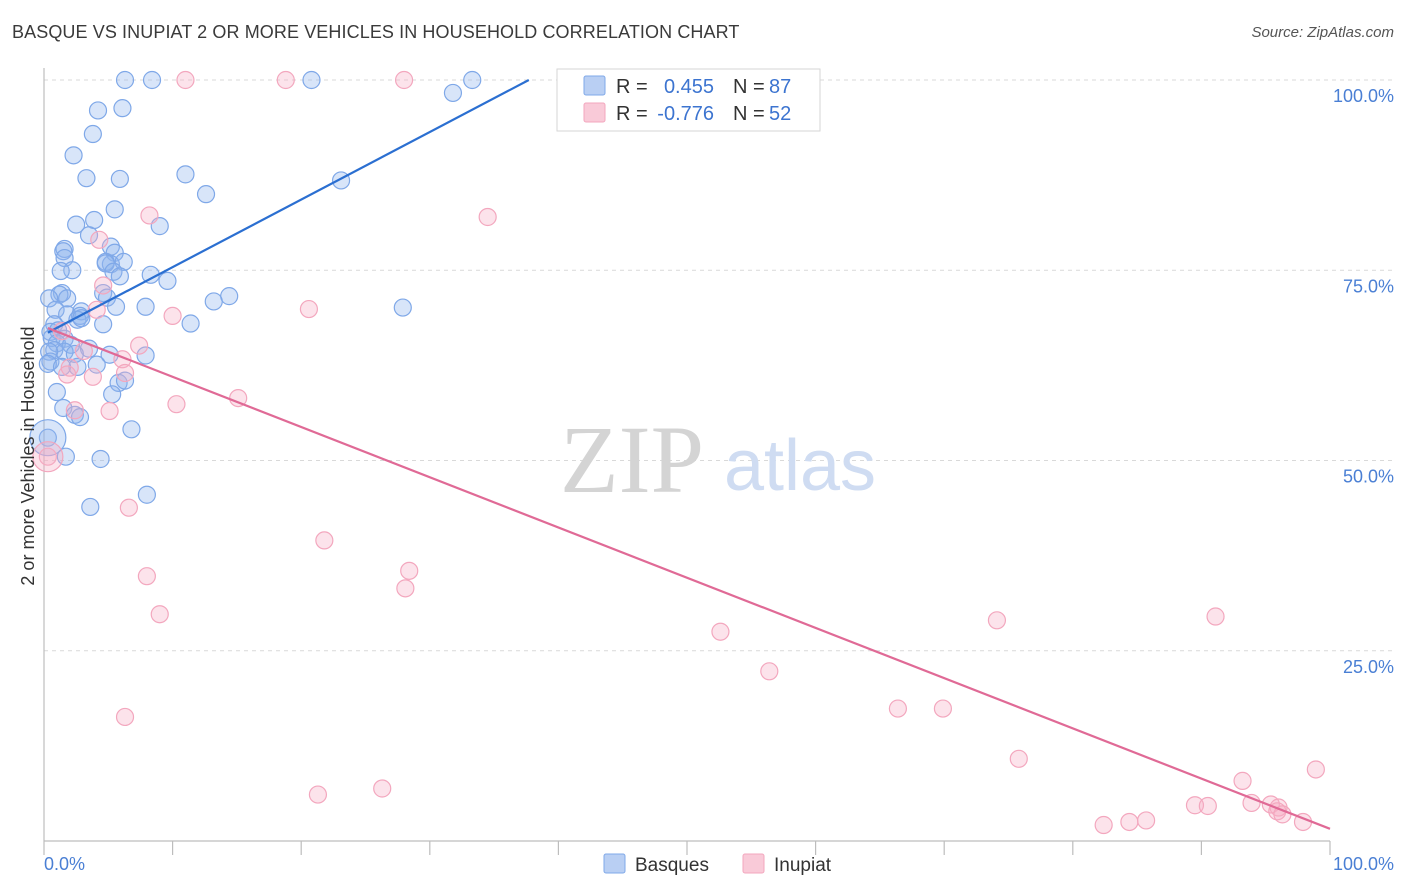  What do you see at coordinates (688, 100) in the screenshot?
I see `legend: R = 0.455 N = 87 R = -0.776 N = 52` at bounding box center [688, 100].